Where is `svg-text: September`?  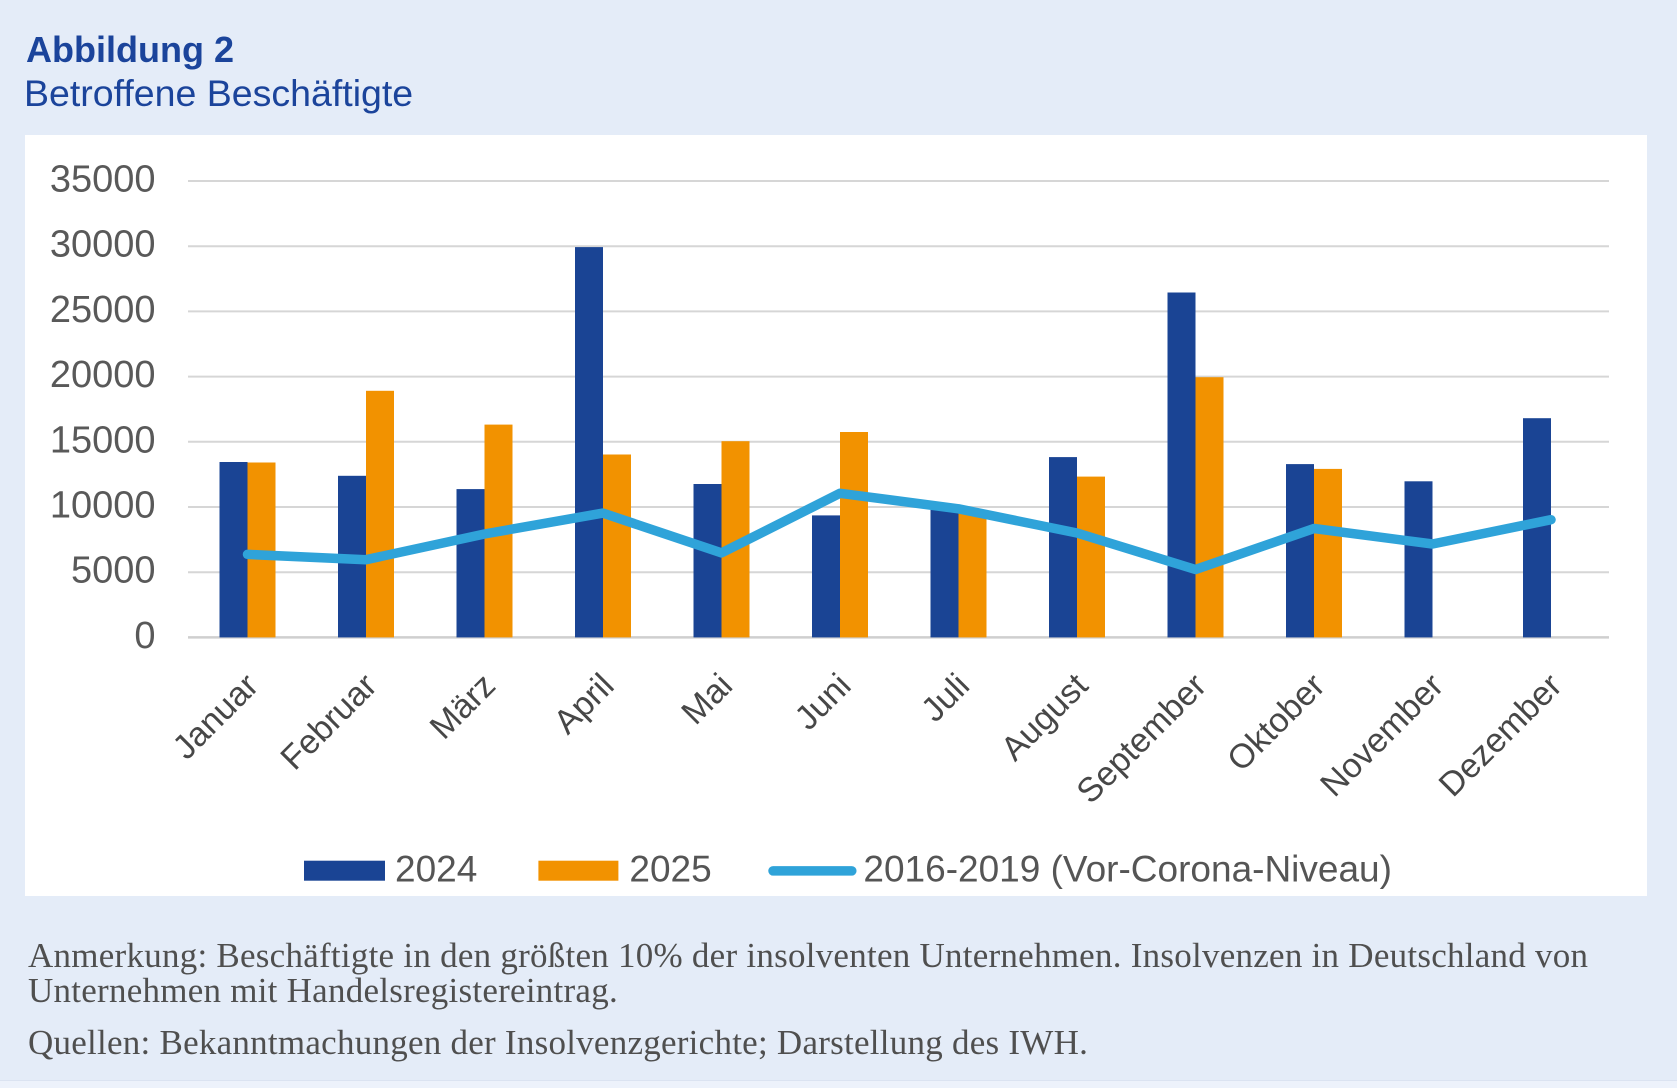 svg-text: September is located at coordinates (1141, 738).